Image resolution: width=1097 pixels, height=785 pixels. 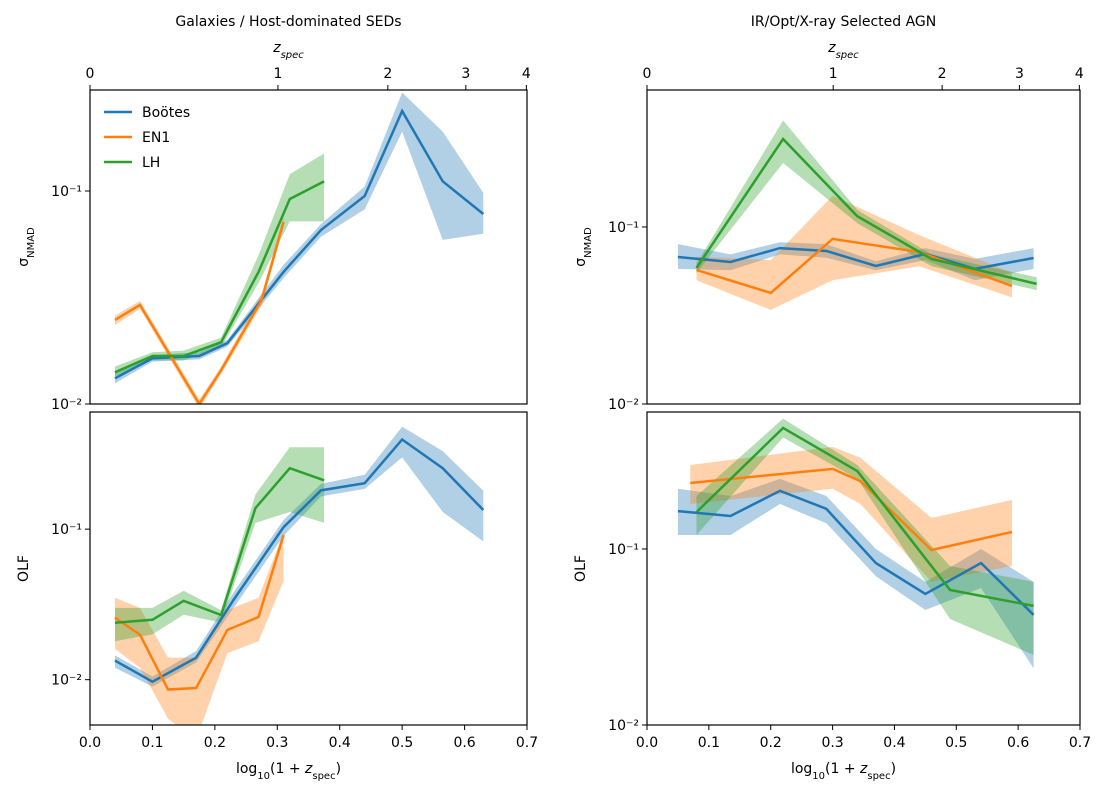 I want to click on panel-title: Galaxies / Host-dominated SEDs, so click(x=288, y=22).